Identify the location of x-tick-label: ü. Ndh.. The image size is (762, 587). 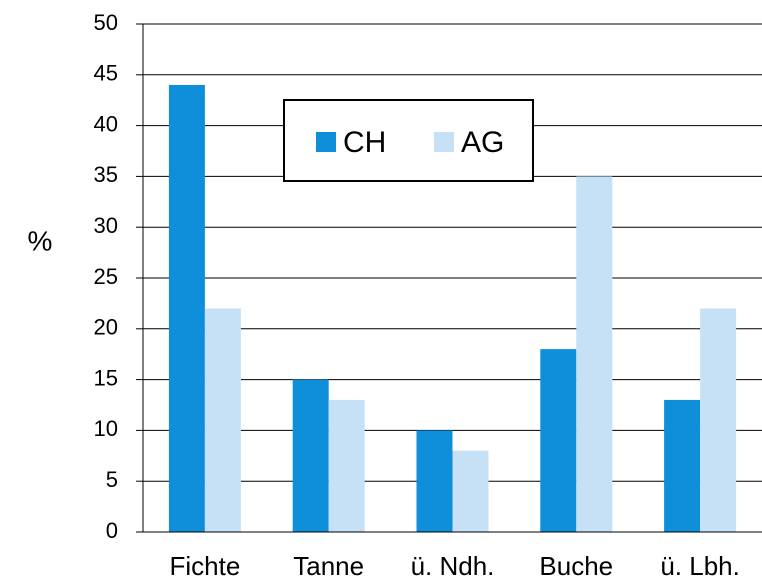
(453, 566).